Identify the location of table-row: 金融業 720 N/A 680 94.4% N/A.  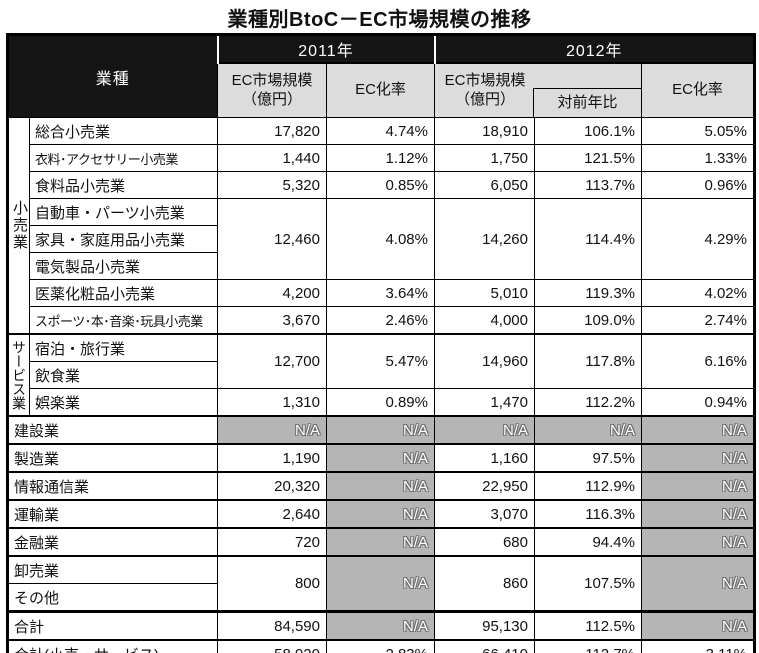
(381, 542).